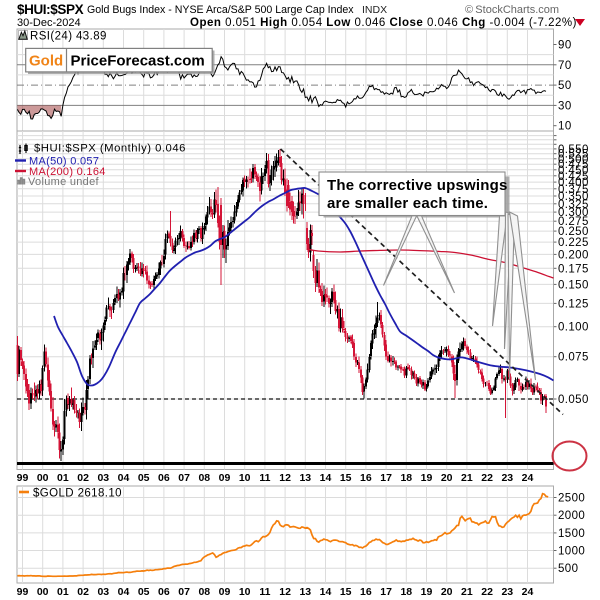  I want to click on svg-text: Volume undef, so click(64, 182).